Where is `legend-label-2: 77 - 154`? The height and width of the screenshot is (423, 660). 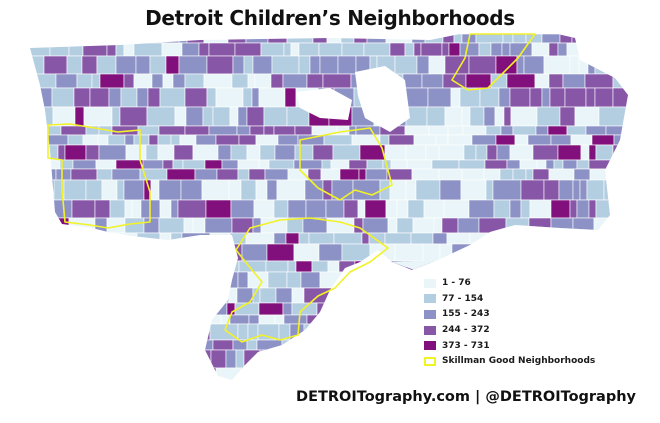
legend-label-2: 77 - 154 is located at coordinates (463, 298).